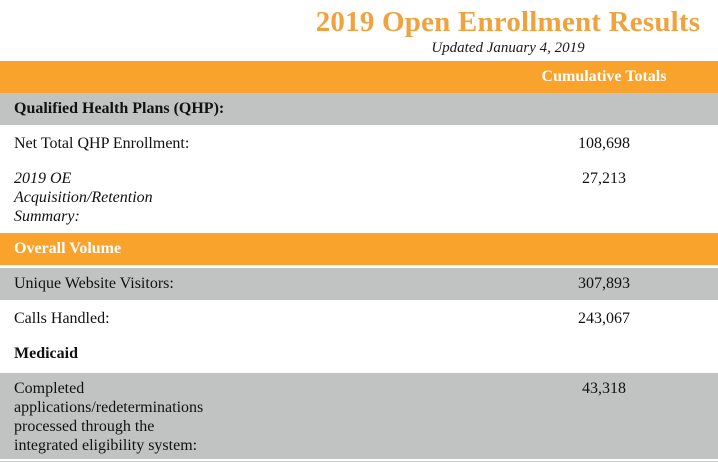  I want to click on table-row: Qualified Health Plans (QHP):, so click(359, 109).